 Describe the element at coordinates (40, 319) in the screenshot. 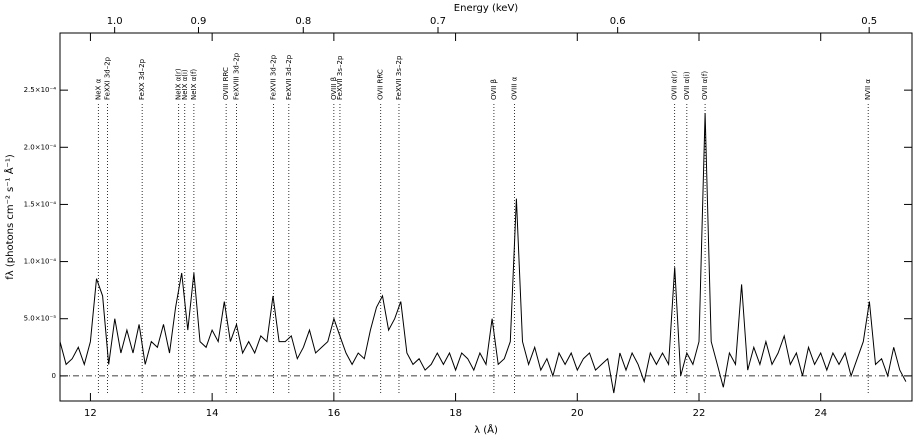

I see `y-tick-label: 5.0×10⁻⁵` at that location.